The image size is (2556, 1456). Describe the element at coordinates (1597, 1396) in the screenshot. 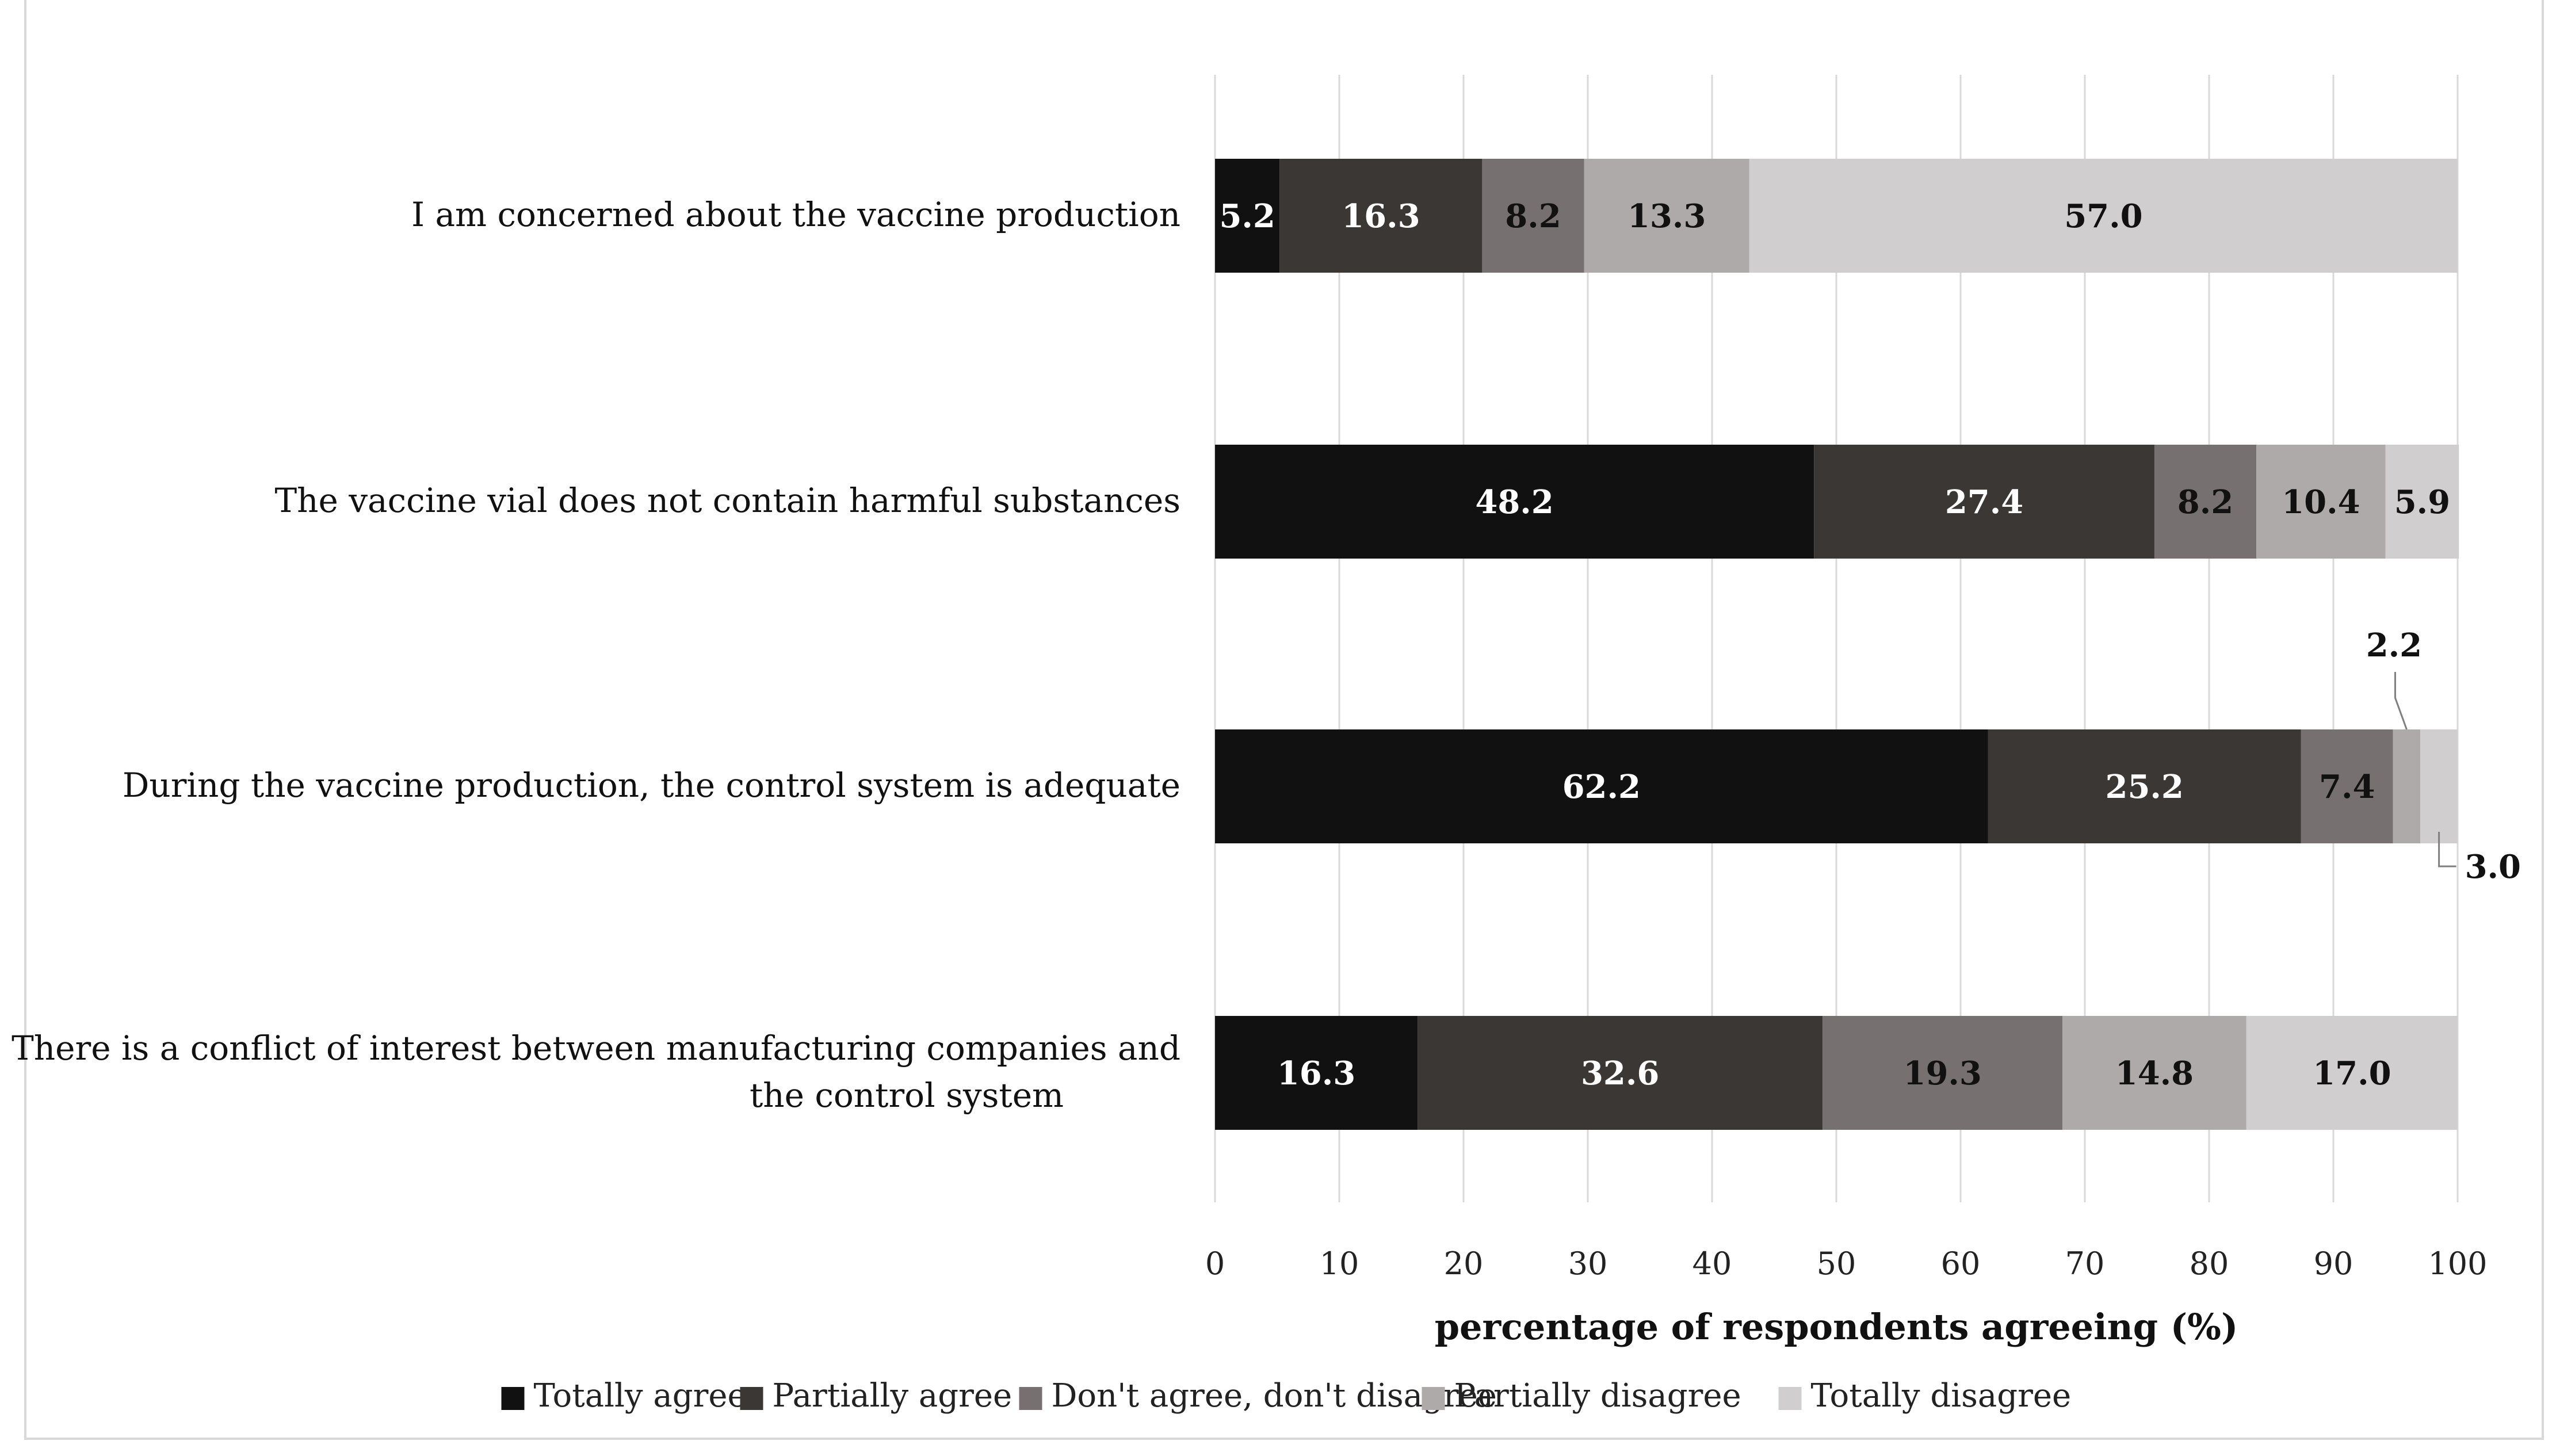

I see `legend-label: Partially disagree` at that location.